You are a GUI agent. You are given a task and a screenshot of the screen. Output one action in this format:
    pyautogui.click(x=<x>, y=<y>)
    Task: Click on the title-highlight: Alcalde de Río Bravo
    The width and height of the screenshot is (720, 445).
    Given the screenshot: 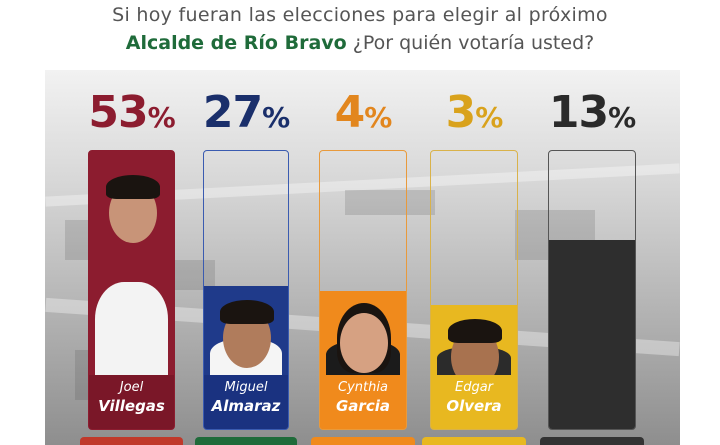 What is the action you would take?
    pyautogui.click(x=236, y=43)
    